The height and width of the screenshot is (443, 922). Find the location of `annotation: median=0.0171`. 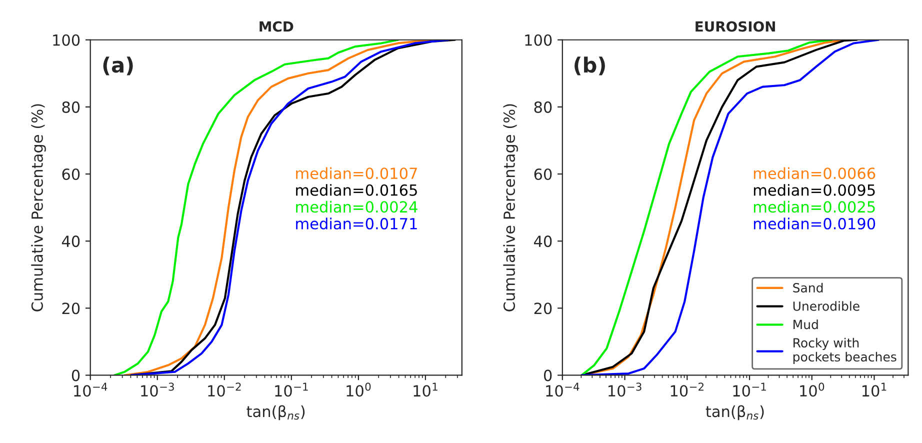

annotation: median=0.0171 is located at coordinates (356, 224).